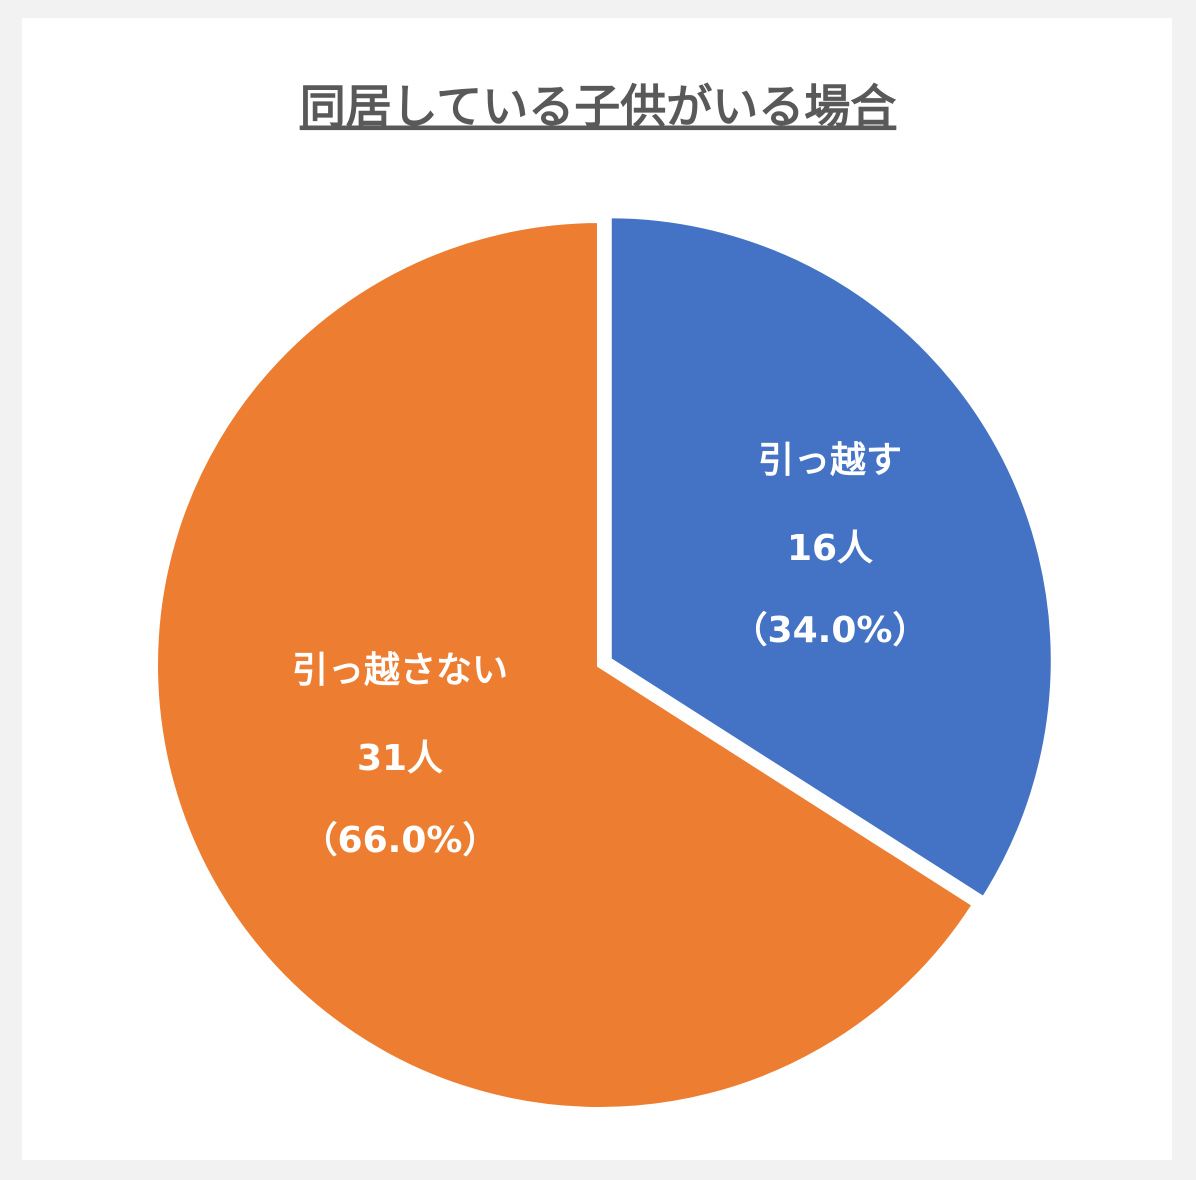  I want to click on slice-percent-label: （66.0%）, so click(400, 840).